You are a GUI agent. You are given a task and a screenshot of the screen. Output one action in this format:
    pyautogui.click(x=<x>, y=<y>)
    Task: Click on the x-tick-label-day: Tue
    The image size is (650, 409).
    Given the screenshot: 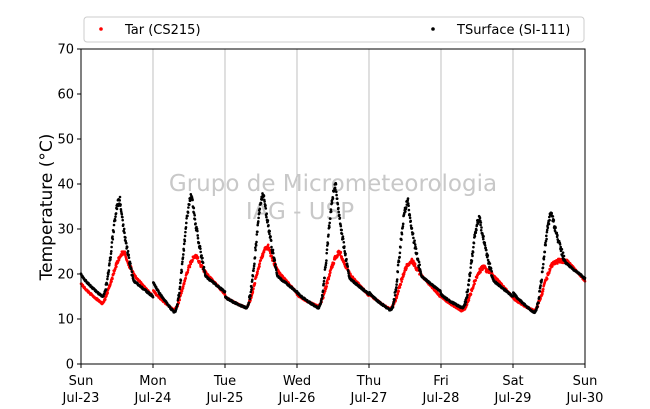 What is the action you would take?
    pyautogui.click(x=224, y=381)
    